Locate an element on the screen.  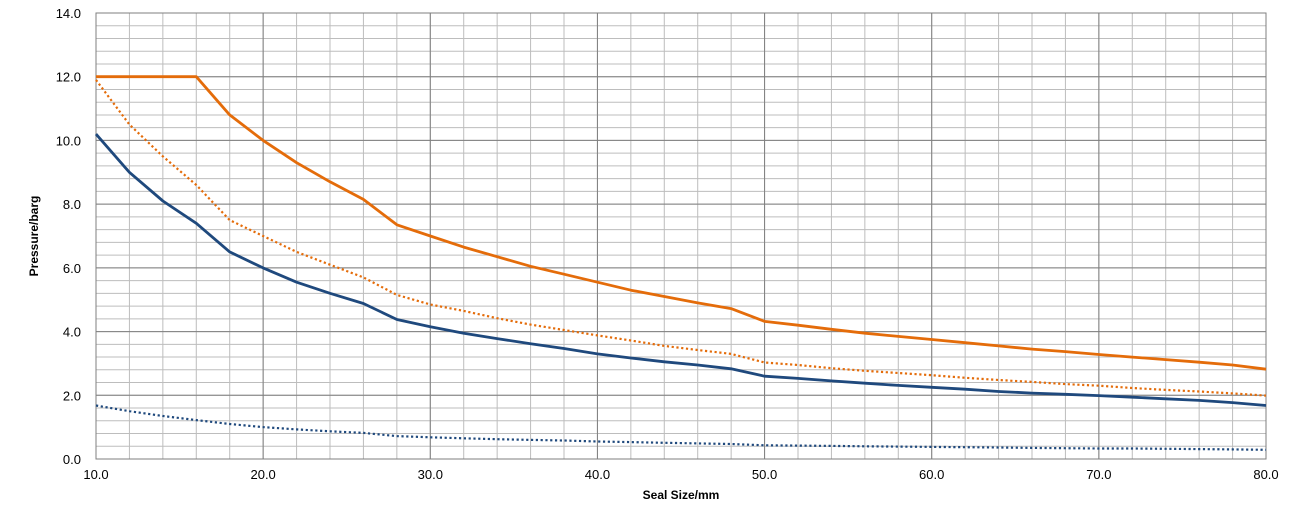
x-tick-label: 70.0 is located at coordinates (1098, 474).